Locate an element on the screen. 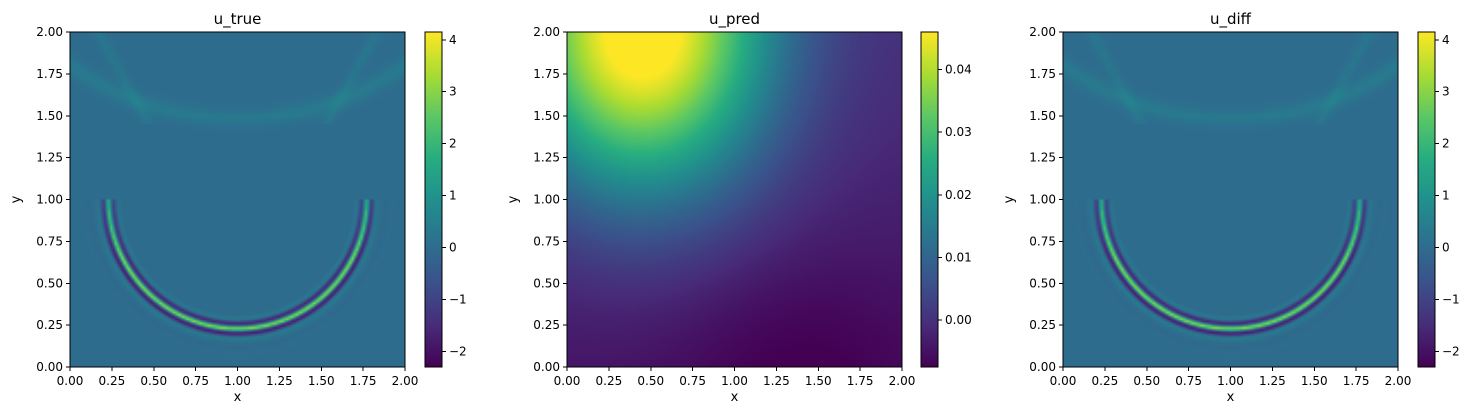 The width and height of the screenshot is (1474, 419). panel-title: u_pred is located at coordinates (734, 19).